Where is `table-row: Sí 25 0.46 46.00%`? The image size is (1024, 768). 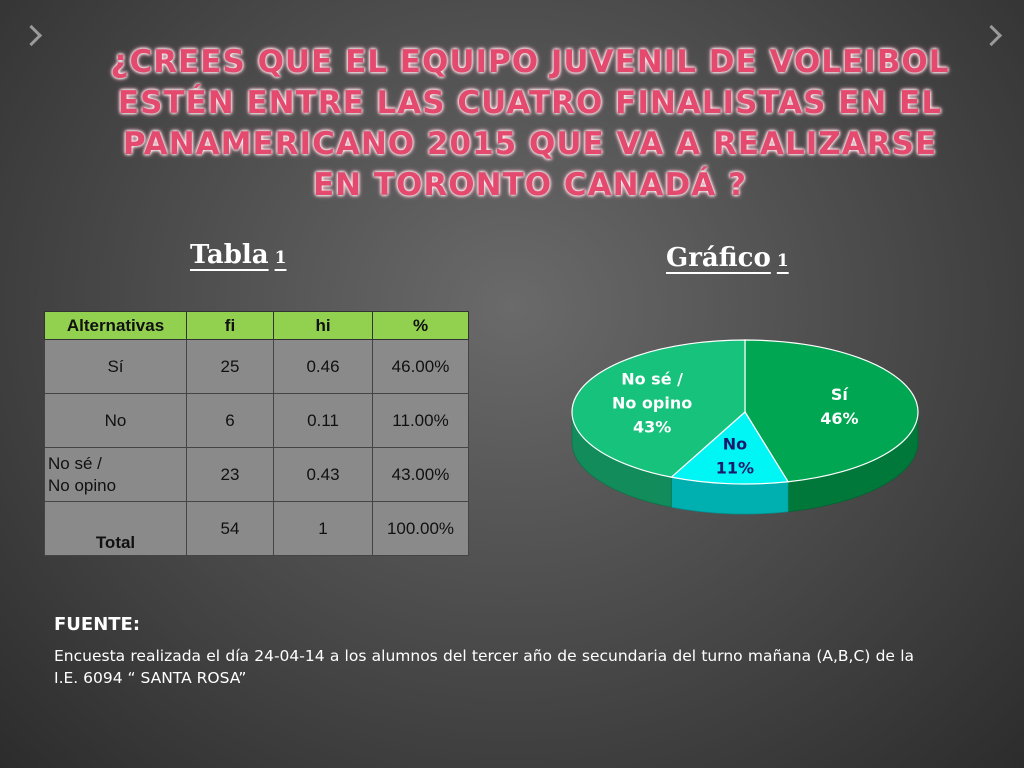 table-row: Sí 25 0.46 46.00% is located at coordinates (256, 366).